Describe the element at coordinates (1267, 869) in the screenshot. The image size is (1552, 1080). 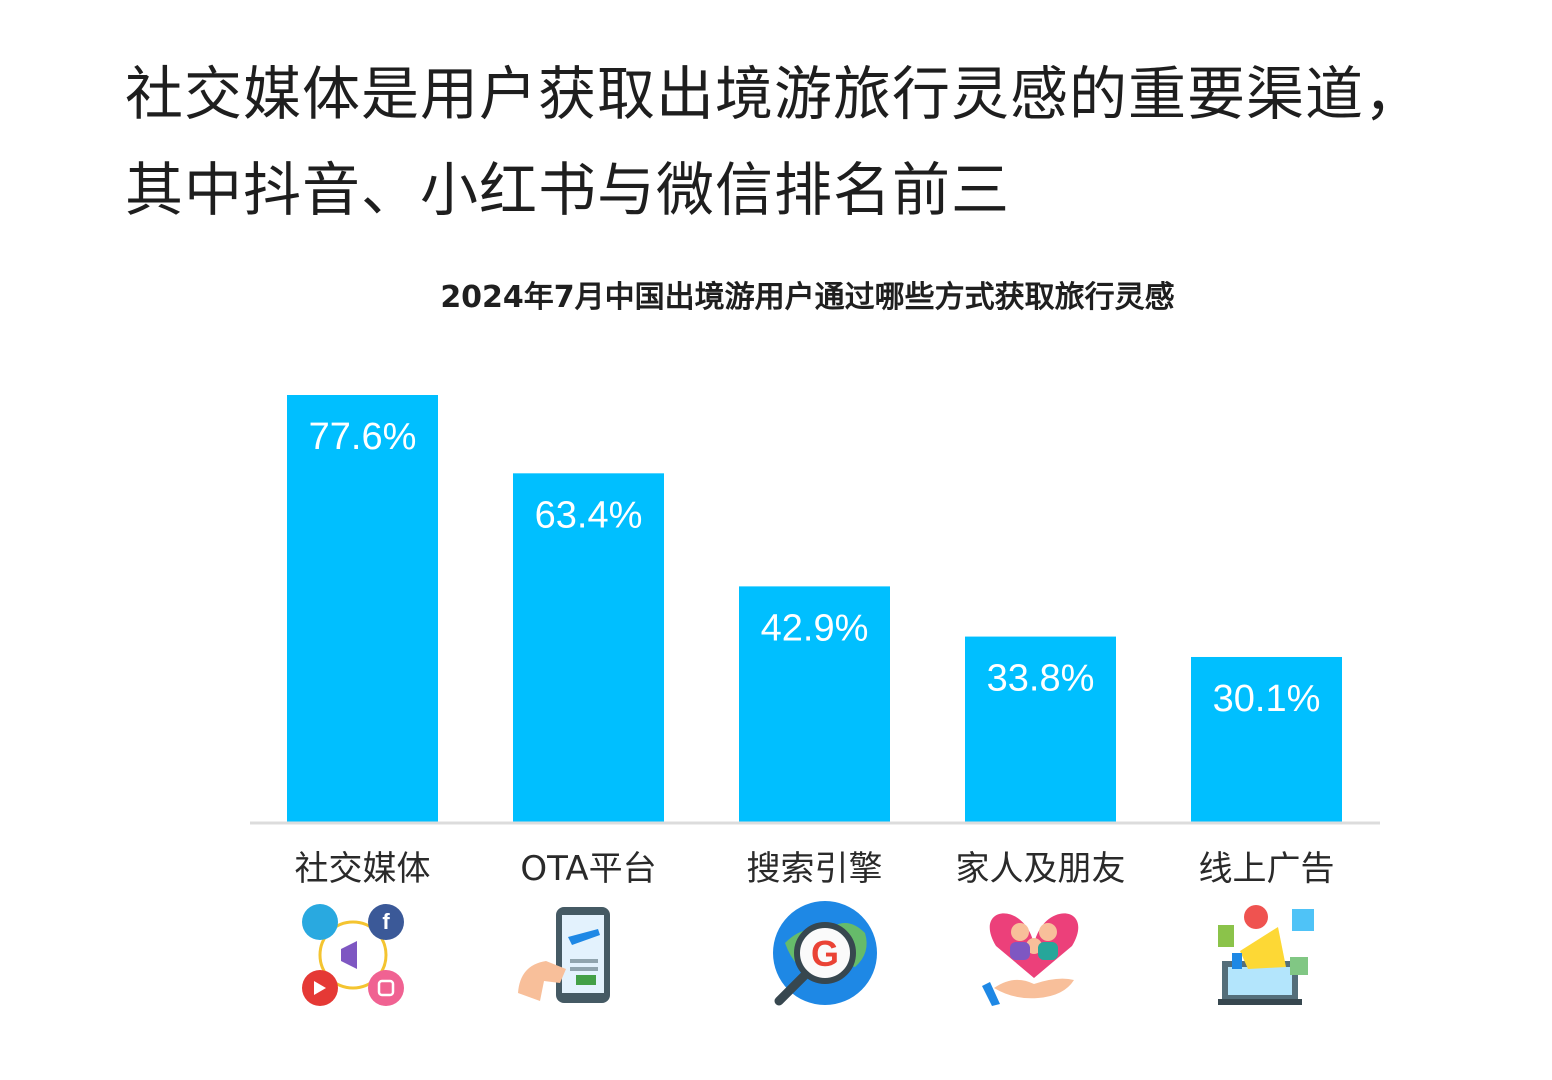
I see `category-label-4: 线上广告` at that location.